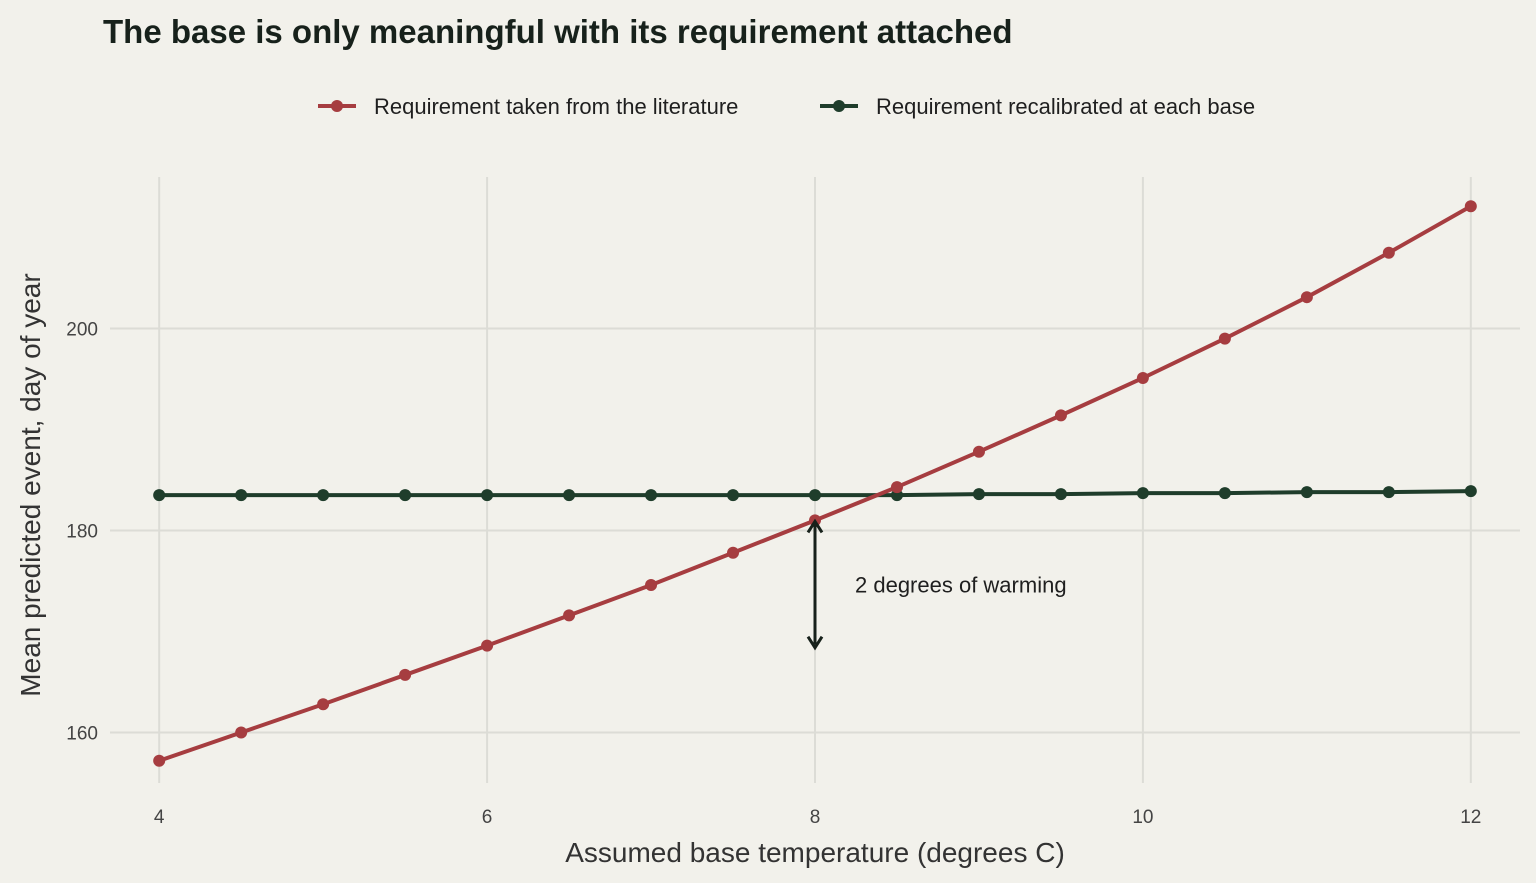 This screenshot has height=883, width=1536. What do you see at coordinates (487, 817) in the screenshot?
I see `x-tick-label: 6` at bounding box center [487, 817].